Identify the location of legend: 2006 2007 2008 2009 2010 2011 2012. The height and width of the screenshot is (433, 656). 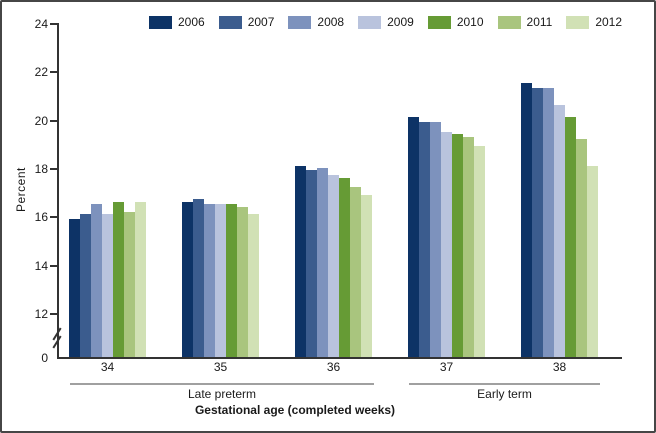
(385, 22).